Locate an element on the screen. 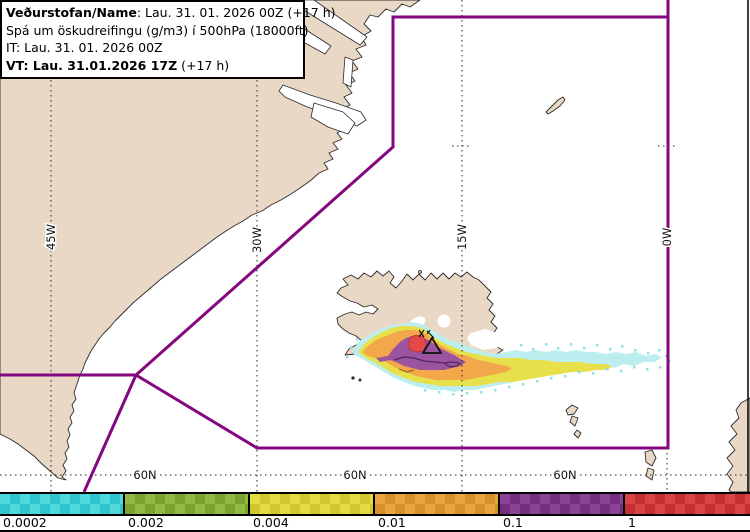  jan-mayen-island is located at coordinates (555, 105).